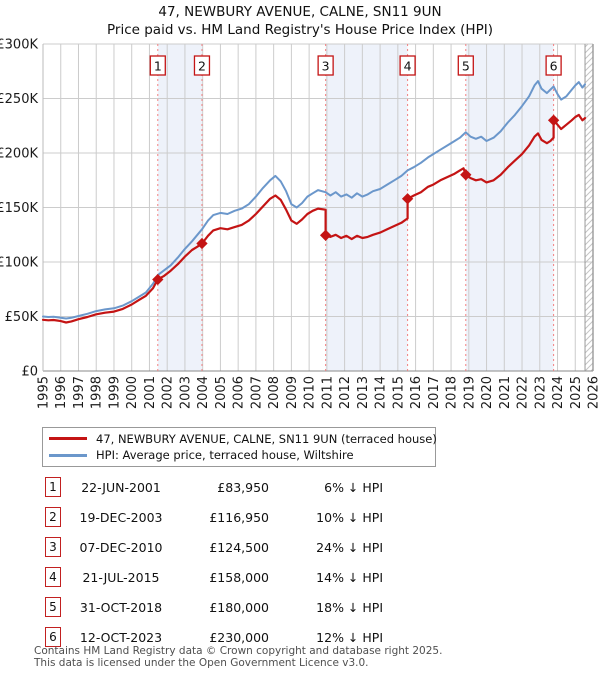 The width and height of the screenshot is (600, 680). Describe the element at coordinates (68, 439) in the screenshot. I see `property-line-swatch` at that location.